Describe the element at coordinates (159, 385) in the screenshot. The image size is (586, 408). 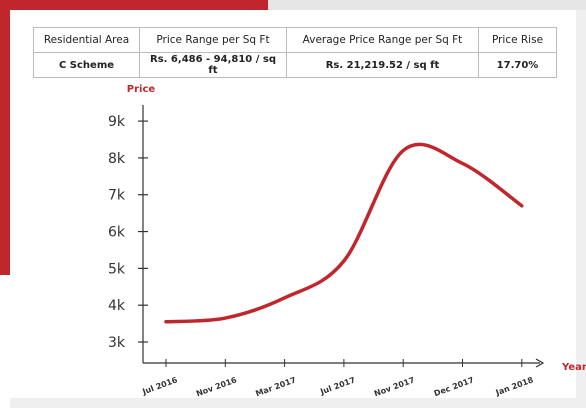
I see `x-tick-label: Jul 2016` at that location.